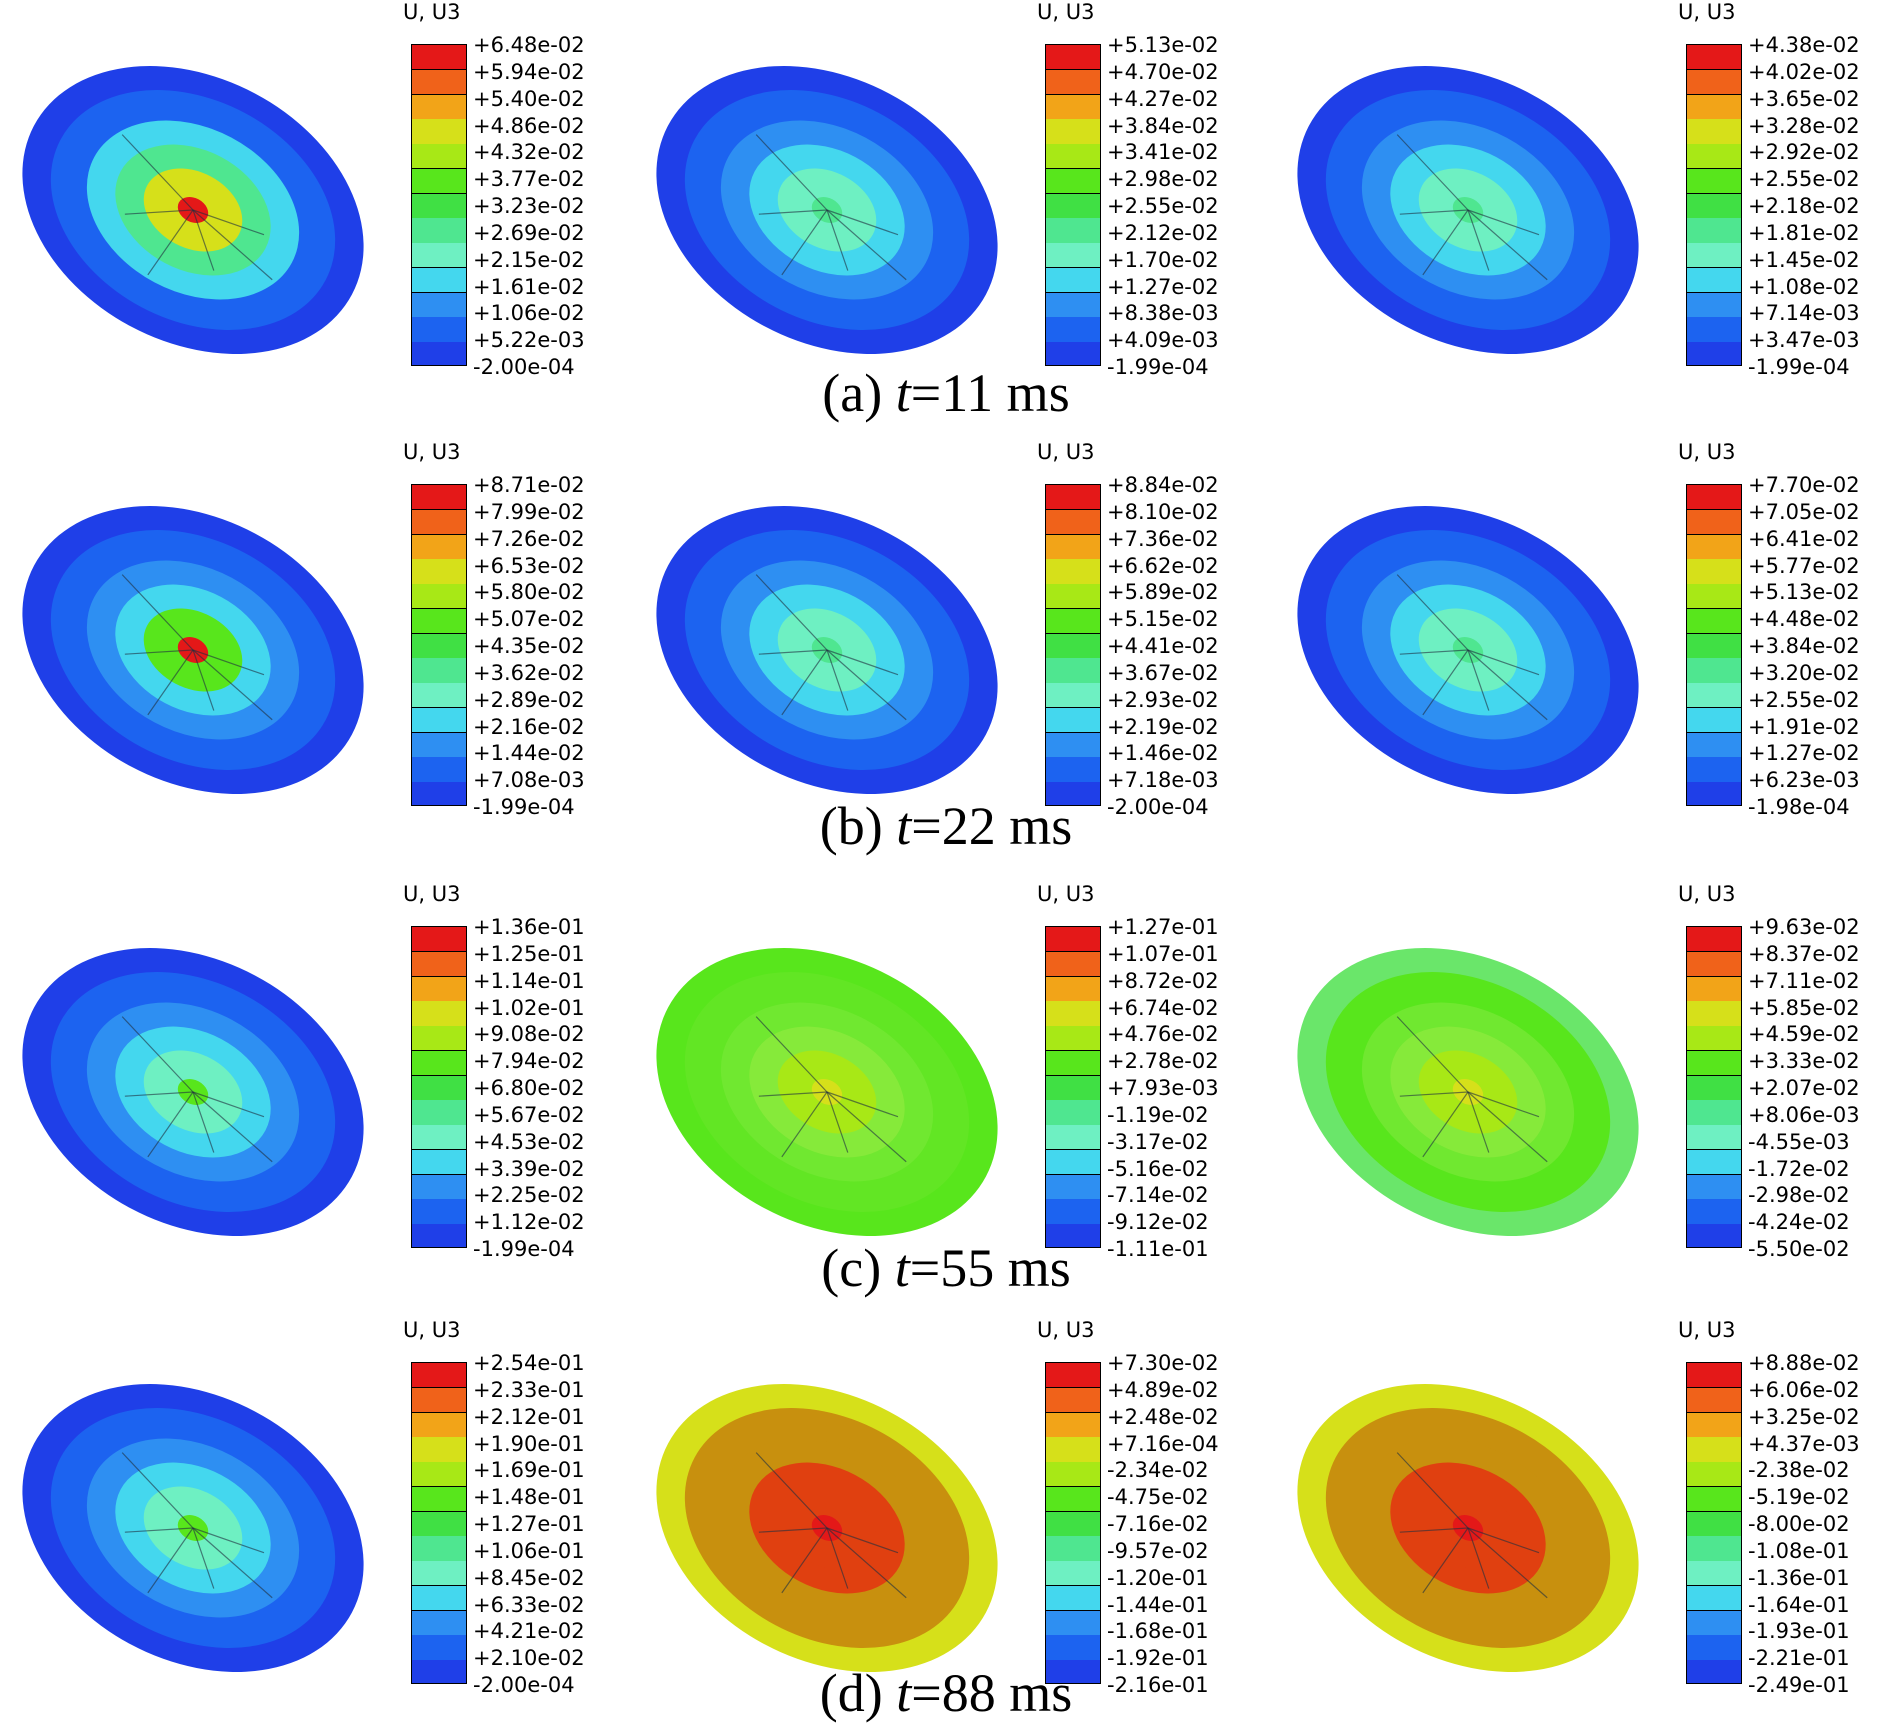 This screenshot has width=1892, height=1733. What do you see at coordinates (529, 1034) in the screenshot?
I see `legend-tick-label: +9.08e-02` at bounding box center [529, 1034].